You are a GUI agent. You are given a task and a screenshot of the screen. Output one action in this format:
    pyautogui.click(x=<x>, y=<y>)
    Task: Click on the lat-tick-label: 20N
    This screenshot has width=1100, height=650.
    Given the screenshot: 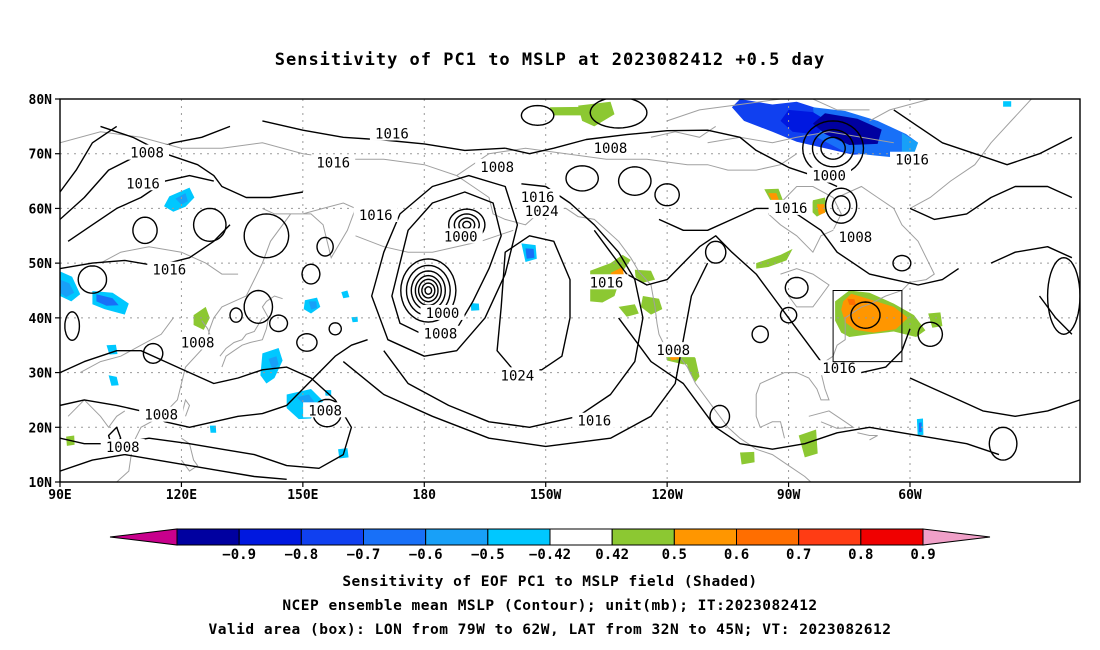 What is the action you would take?
    pyautogui.click(x=41, y=428)
    